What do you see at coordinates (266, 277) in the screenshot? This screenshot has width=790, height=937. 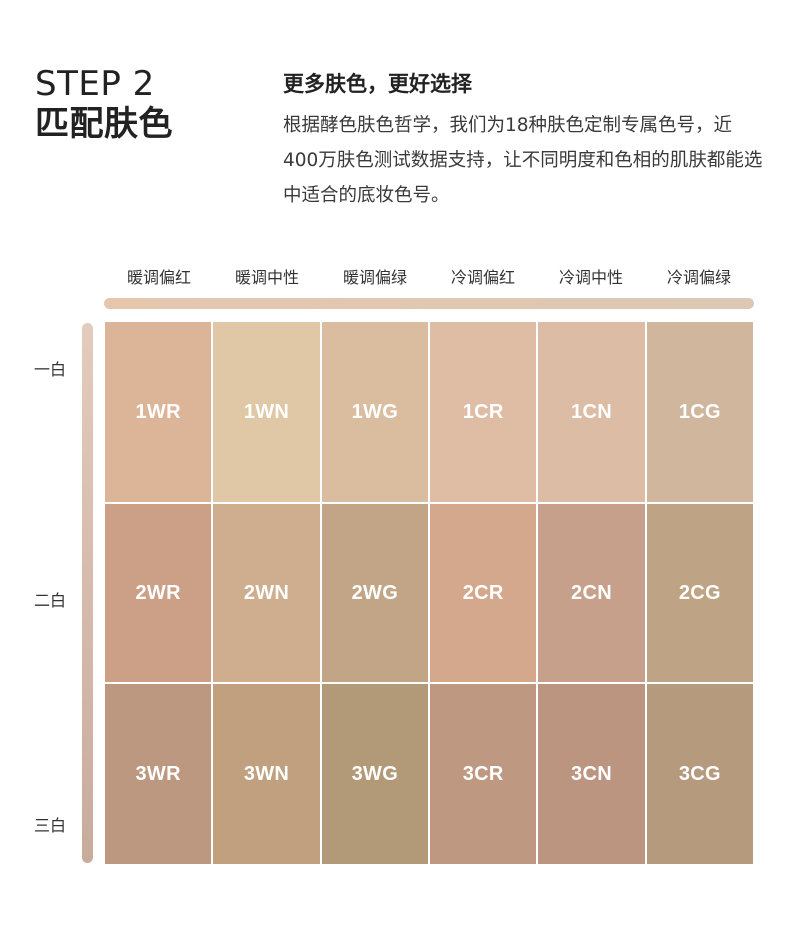 I see `column-header: 暖调中性` at bounding box center [266, 277].